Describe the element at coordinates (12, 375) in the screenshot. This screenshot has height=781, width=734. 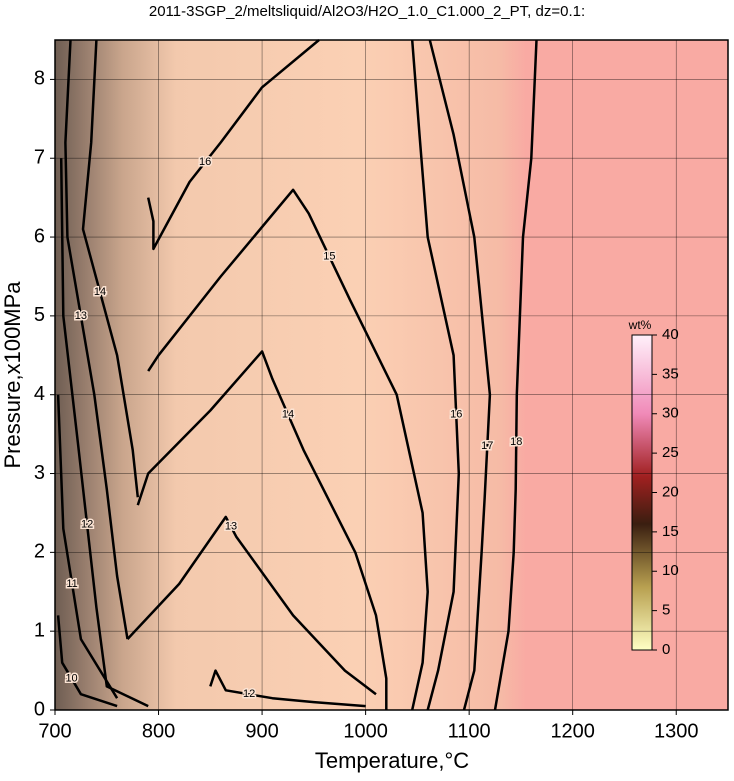
I see `y-axis-label: Pressure,x100MPa` at that location.